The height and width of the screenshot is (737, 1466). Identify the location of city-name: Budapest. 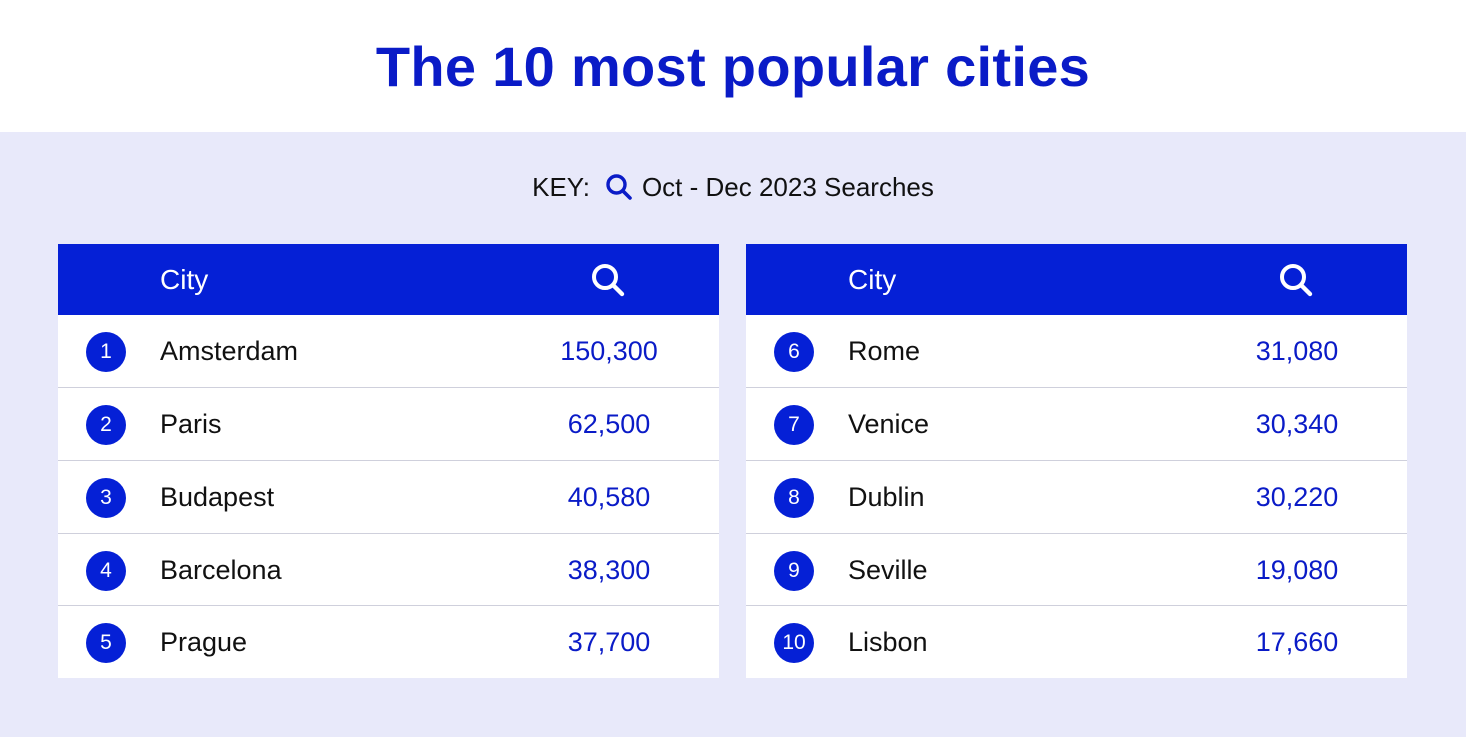
(217, 497).